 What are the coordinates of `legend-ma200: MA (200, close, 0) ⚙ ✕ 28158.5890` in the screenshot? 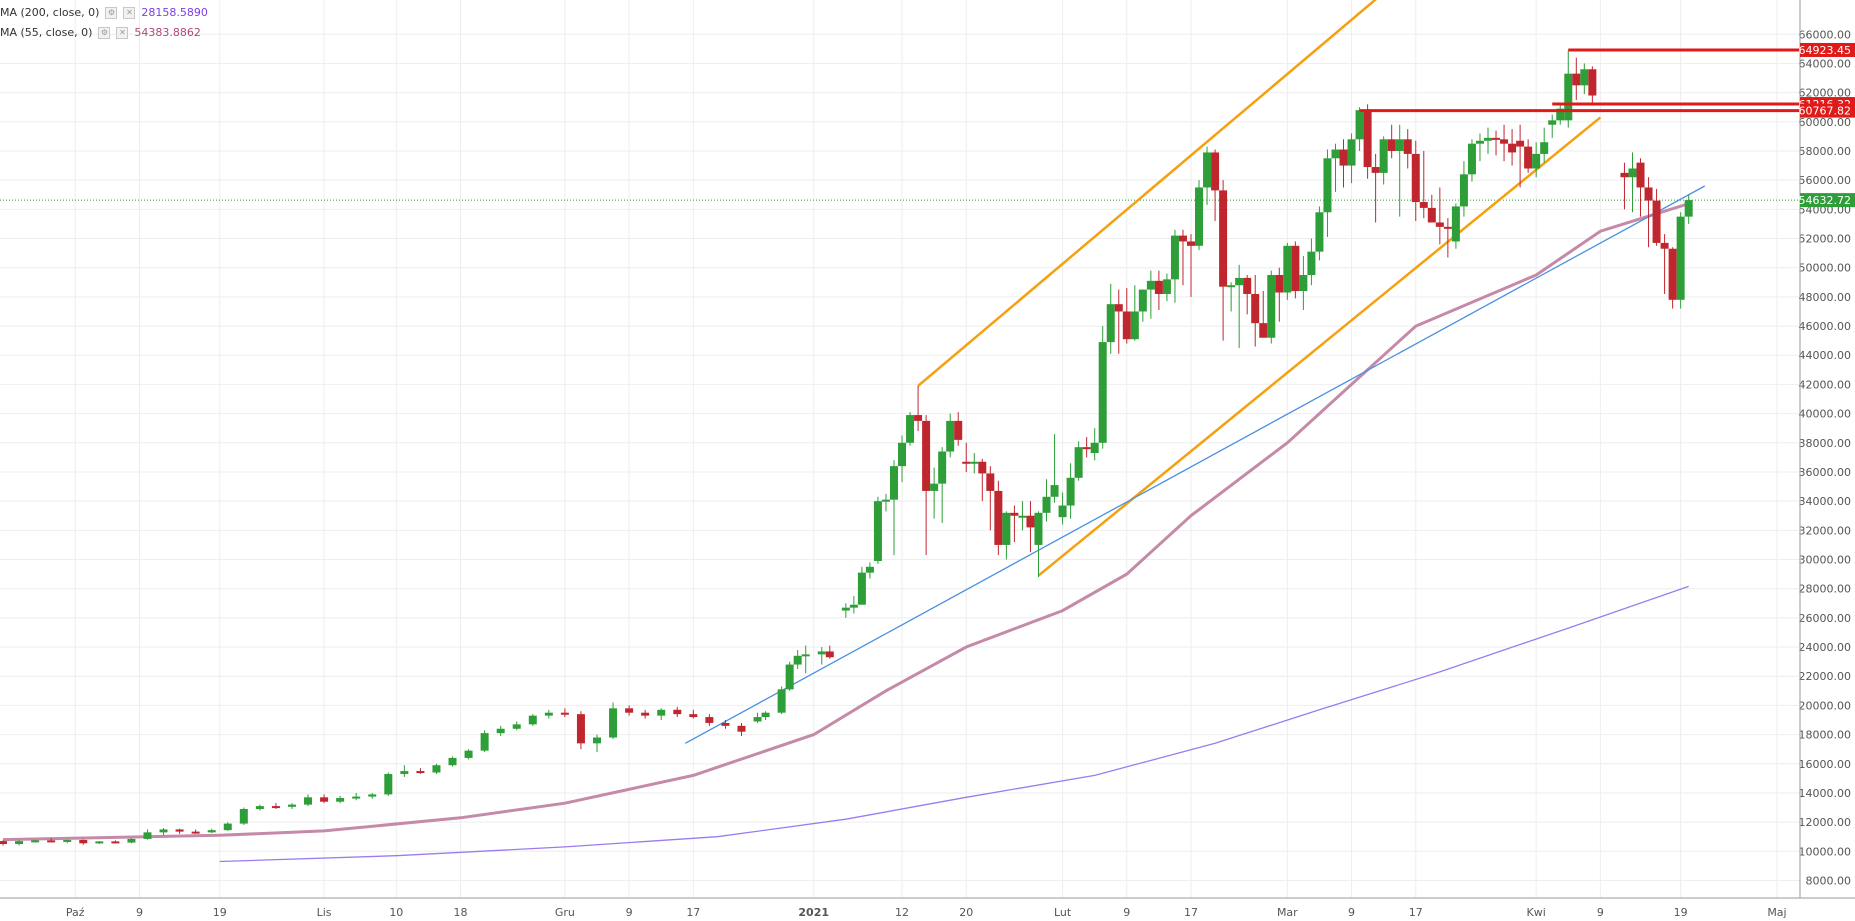 It's located at (104, 13).